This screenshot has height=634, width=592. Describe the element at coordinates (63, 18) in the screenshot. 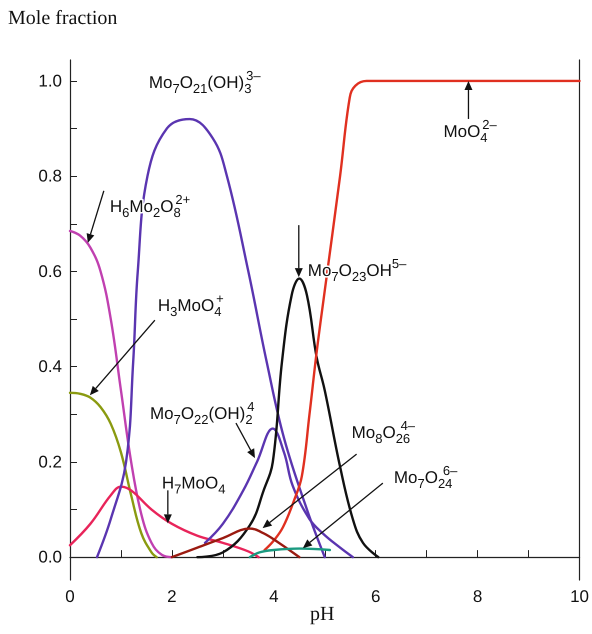

I see `y-axis-title: Mole fraction` at that location.